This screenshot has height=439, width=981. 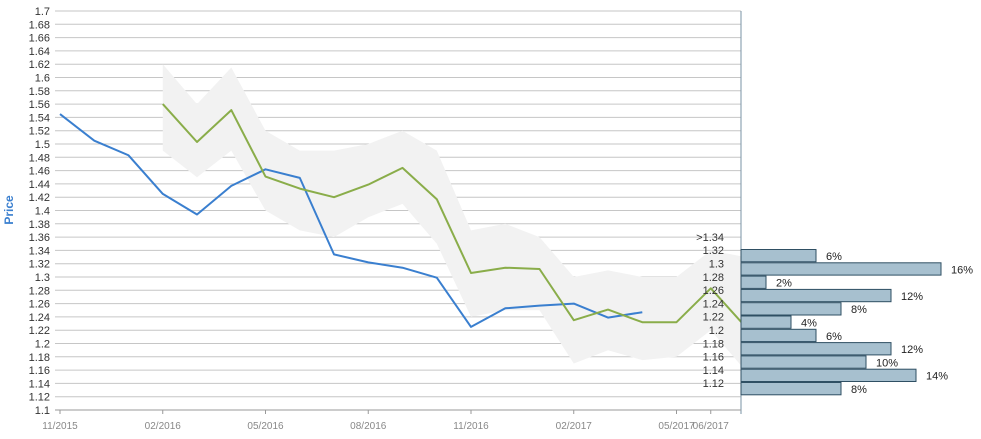 What do you see at coordinates (60, 426) in the screenshot?
I see `x-tick-label: 11/2015` at bounding box center [60, 426].